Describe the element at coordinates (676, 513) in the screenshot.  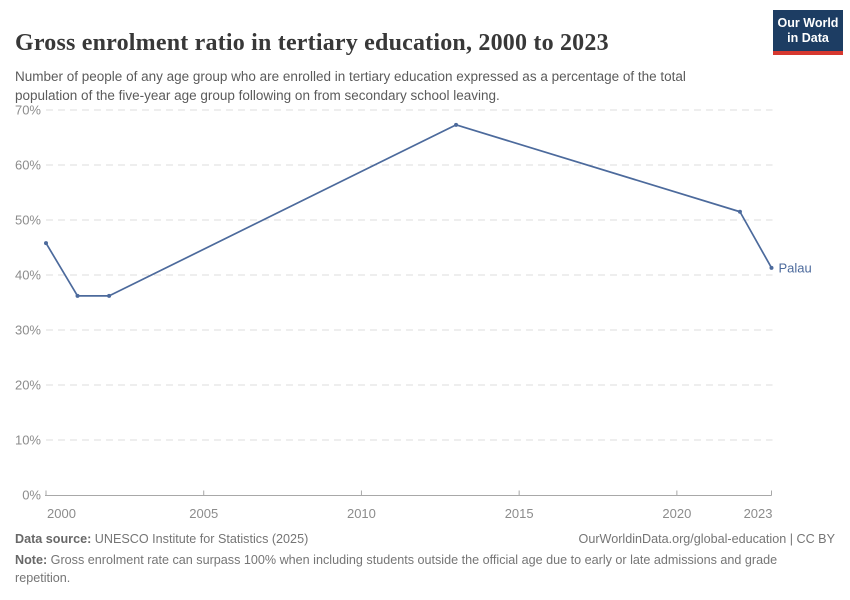
I see `x-axis-tick-label: 2020` at that location.